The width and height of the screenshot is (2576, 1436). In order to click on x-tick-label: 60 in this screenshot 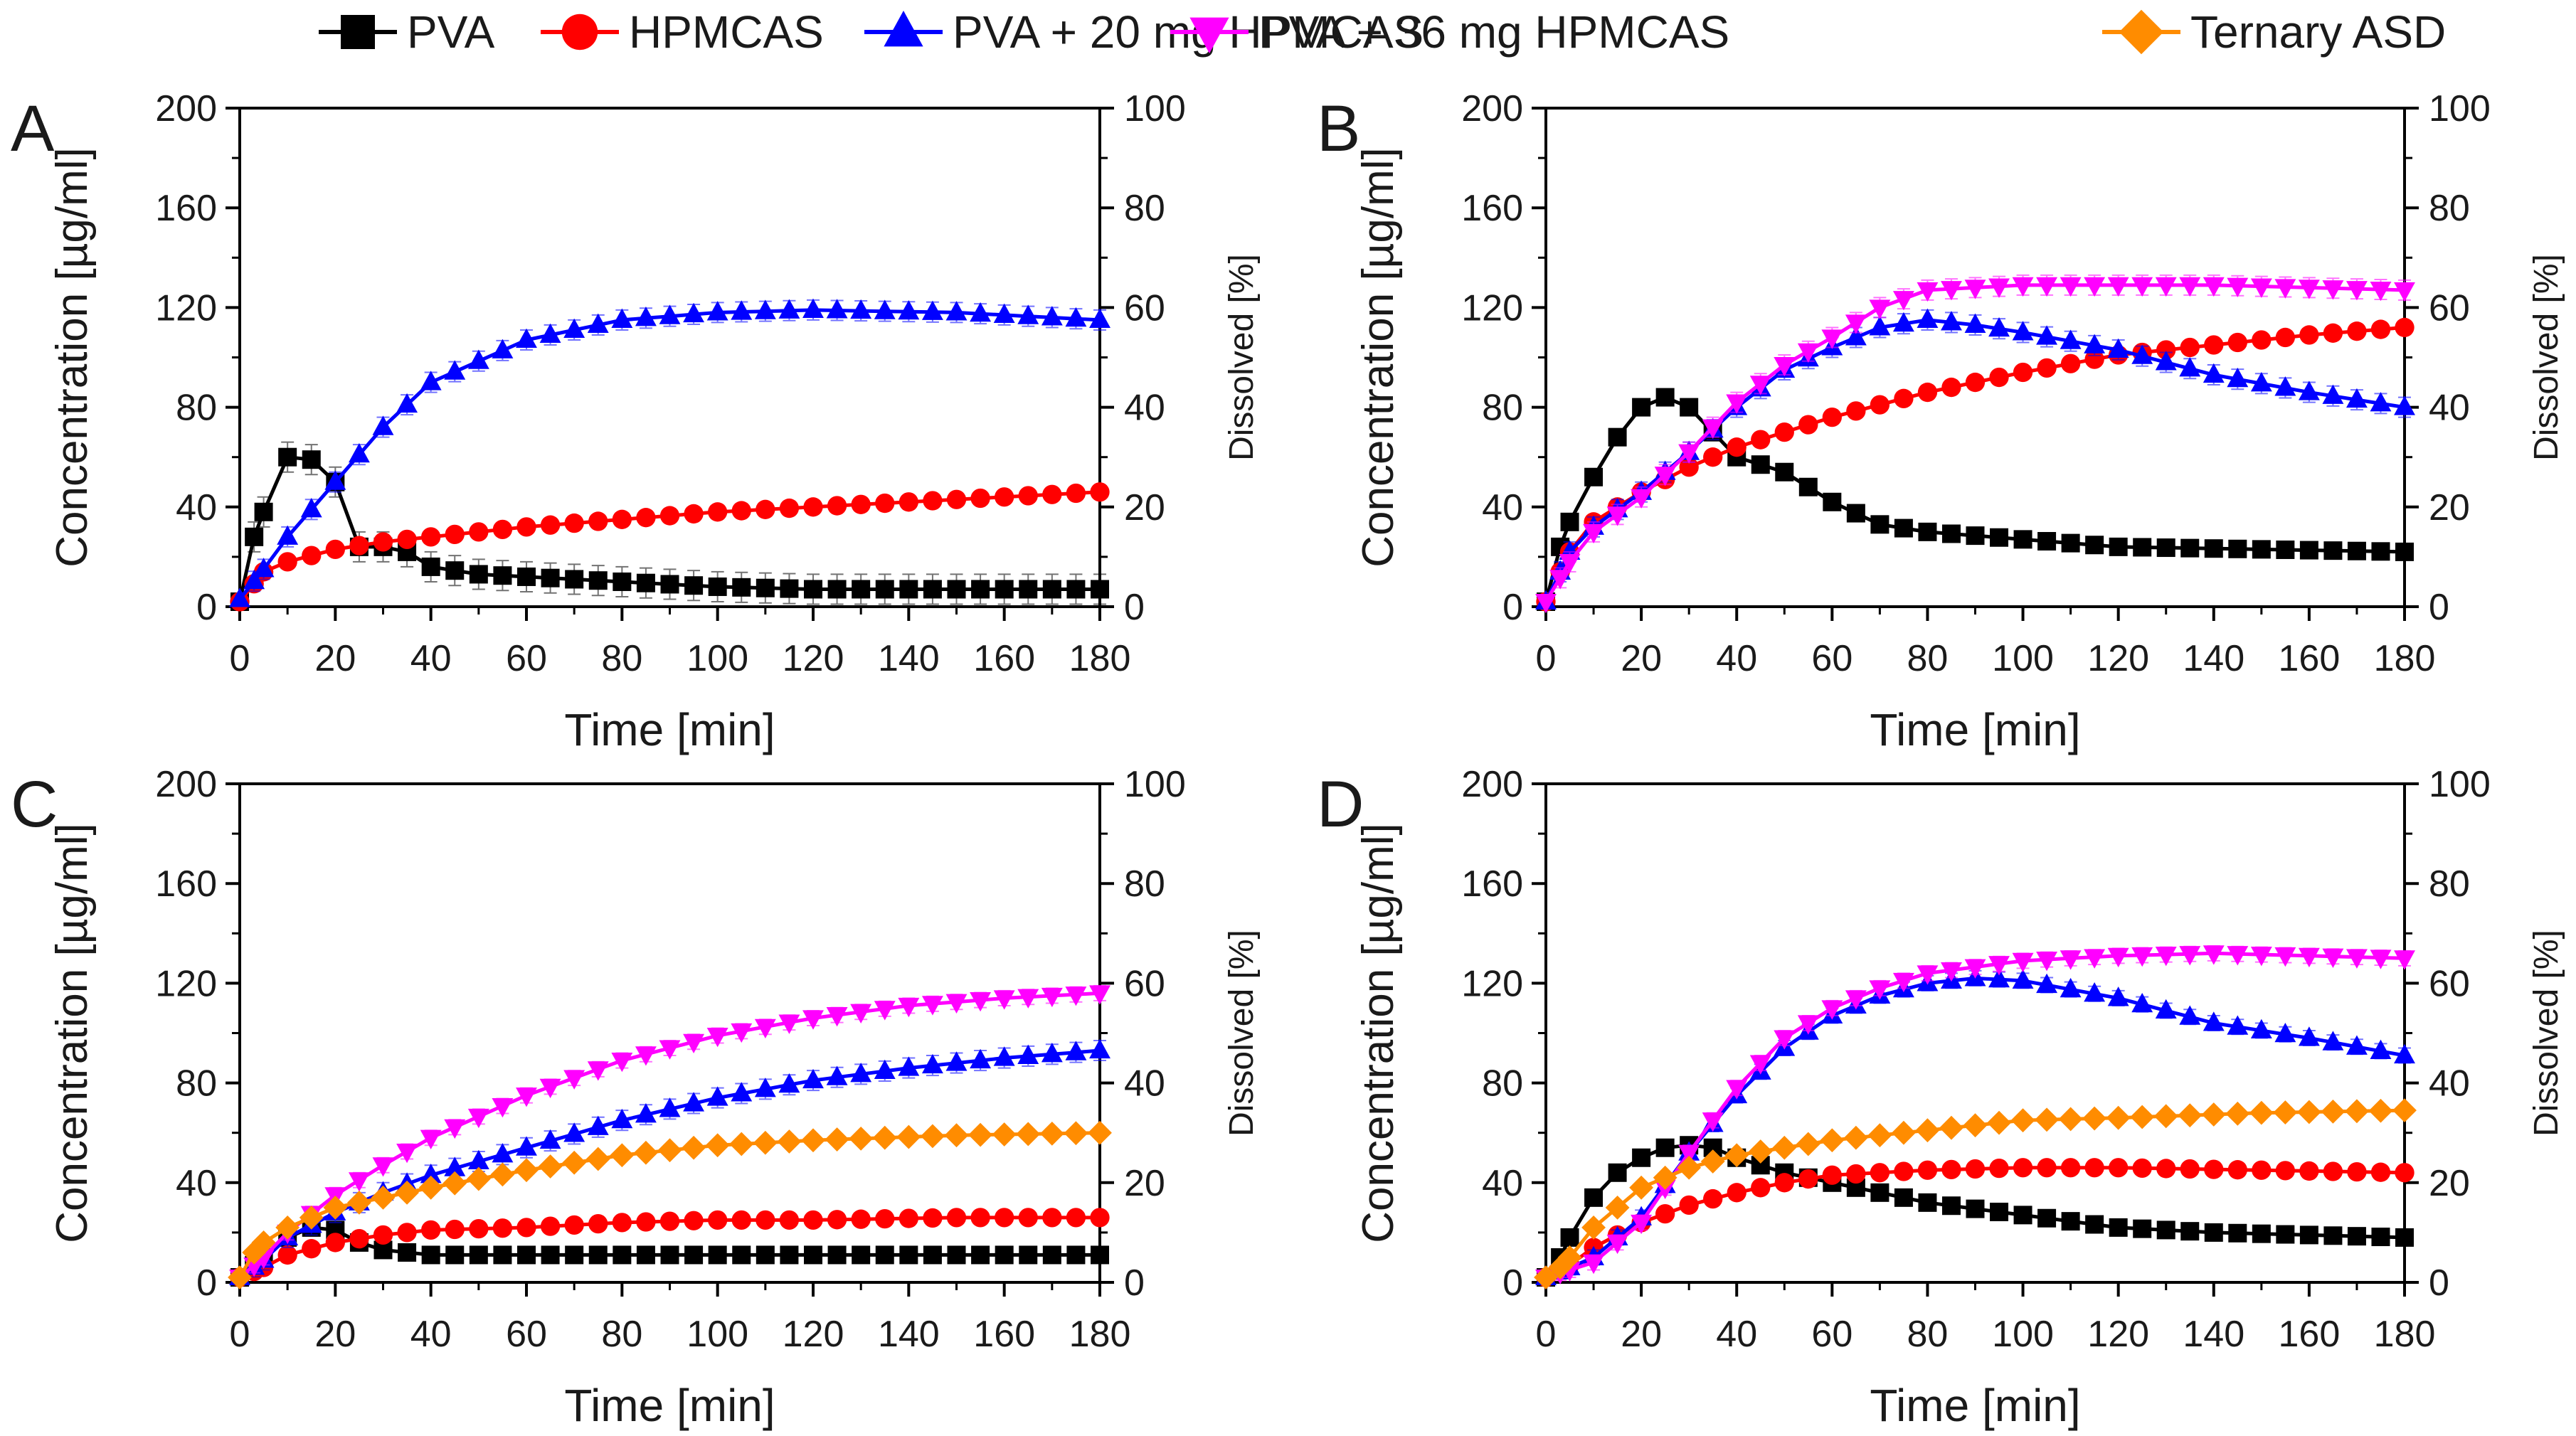, I will do `click(526, 1335)`.